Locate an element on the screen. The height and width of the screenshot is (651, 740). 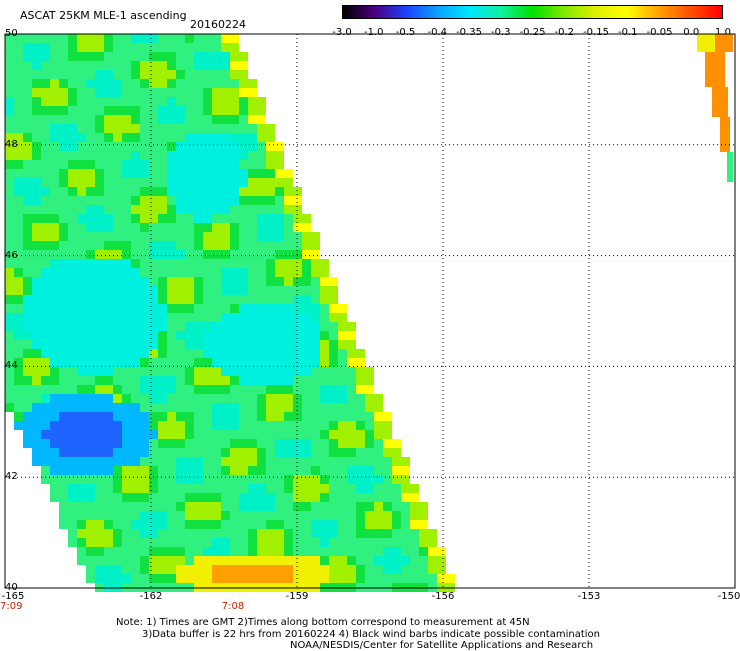
colorbar-tick-label: -0.35 is located at coordinates (469, 32).